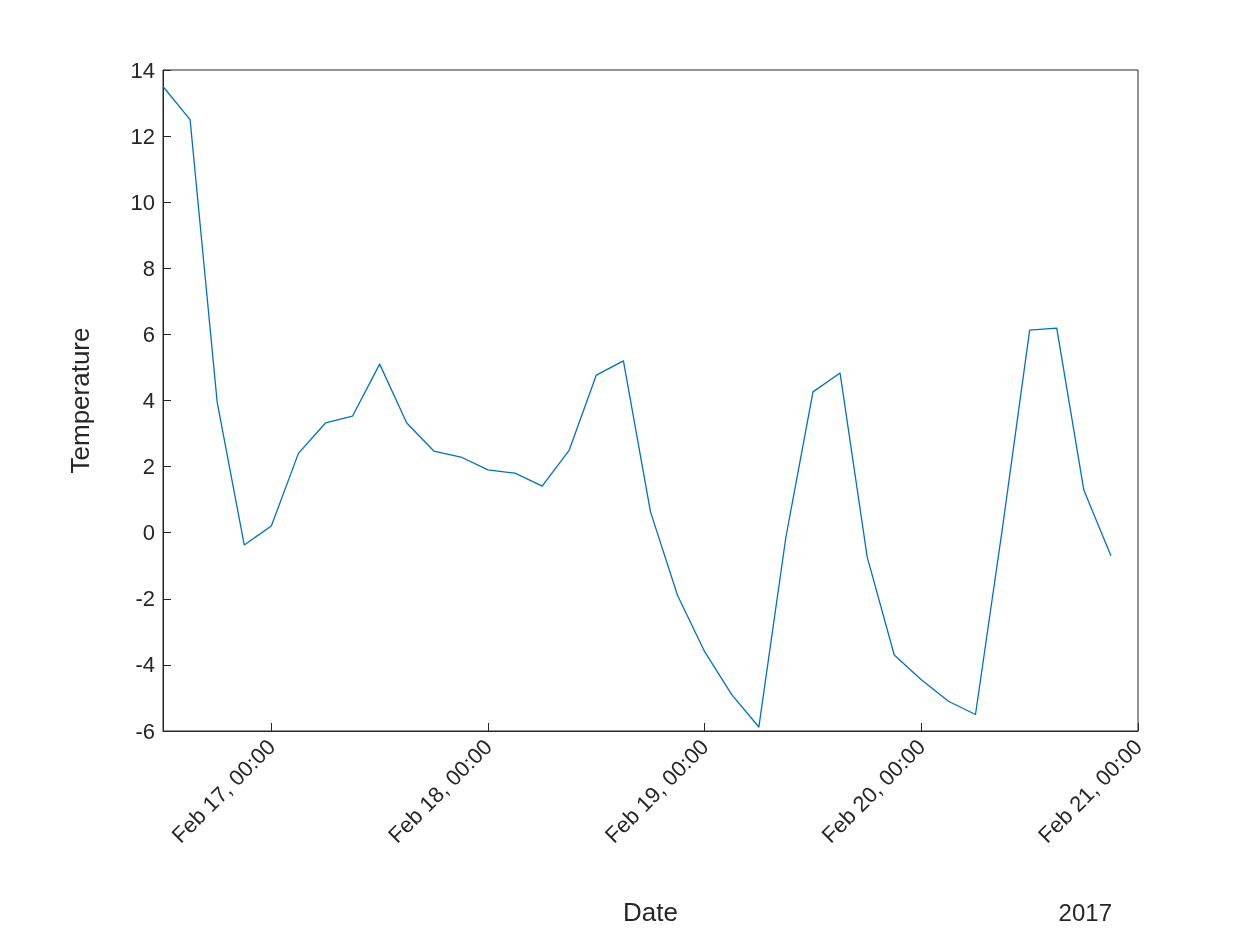 Image resolution: width=1260 pixels, height=945 pixels. What do you see at coordinates (1085, 912) in the screenshot?
I see `text: 2017` at bounding box center [1085, 912].